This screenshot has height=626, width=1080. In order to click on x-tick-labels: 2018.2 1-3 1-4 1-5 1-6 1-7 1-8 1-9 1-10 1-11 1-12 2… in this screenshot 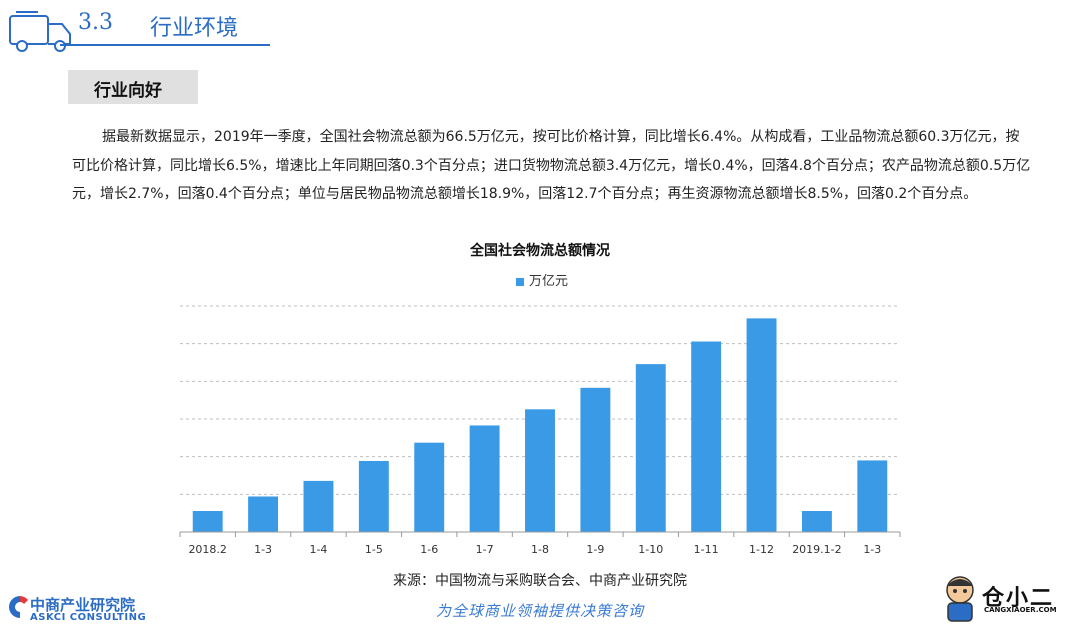, I will do `click(540, 544)`.